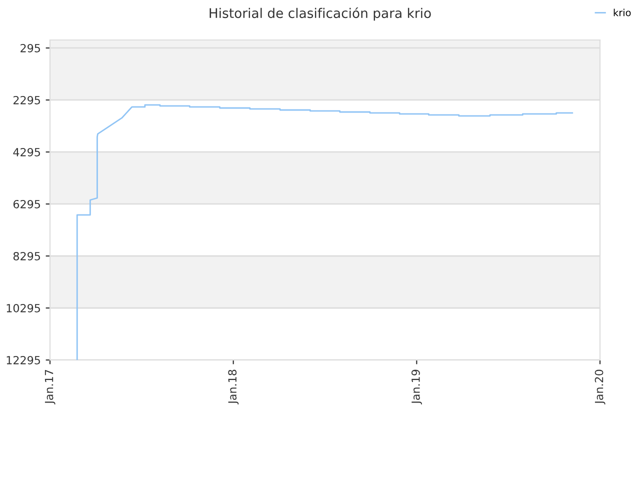 The height and width of the screenshot is (480, 640). Describe the element at coordinates (27, 100) in the screenshot. I see `y-tick-label: 2295` at that location.